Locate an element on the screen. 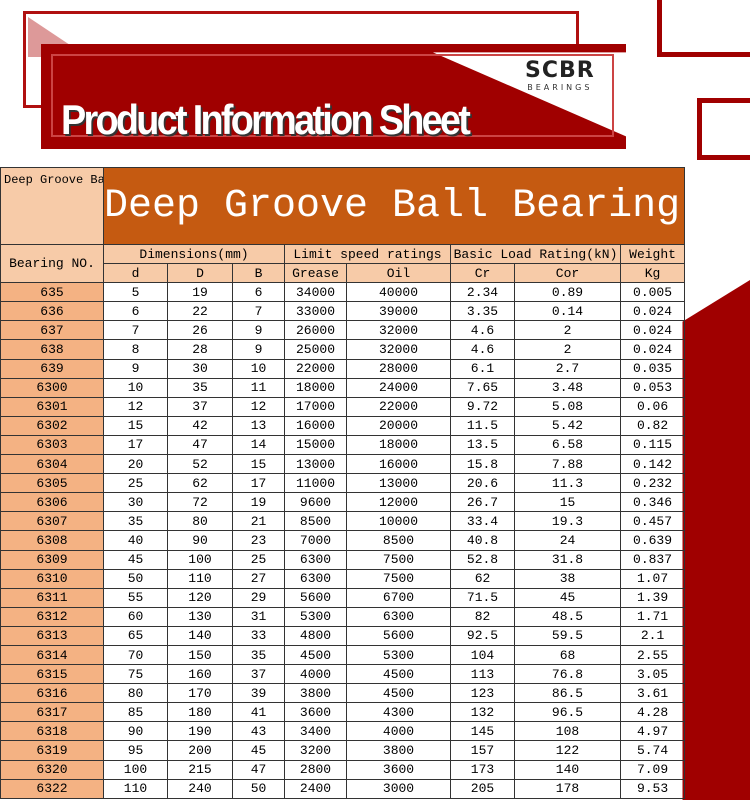 The width and height of the screenshot is (750, 800). table-cell: 22000 is located at coordinates (315, 368).